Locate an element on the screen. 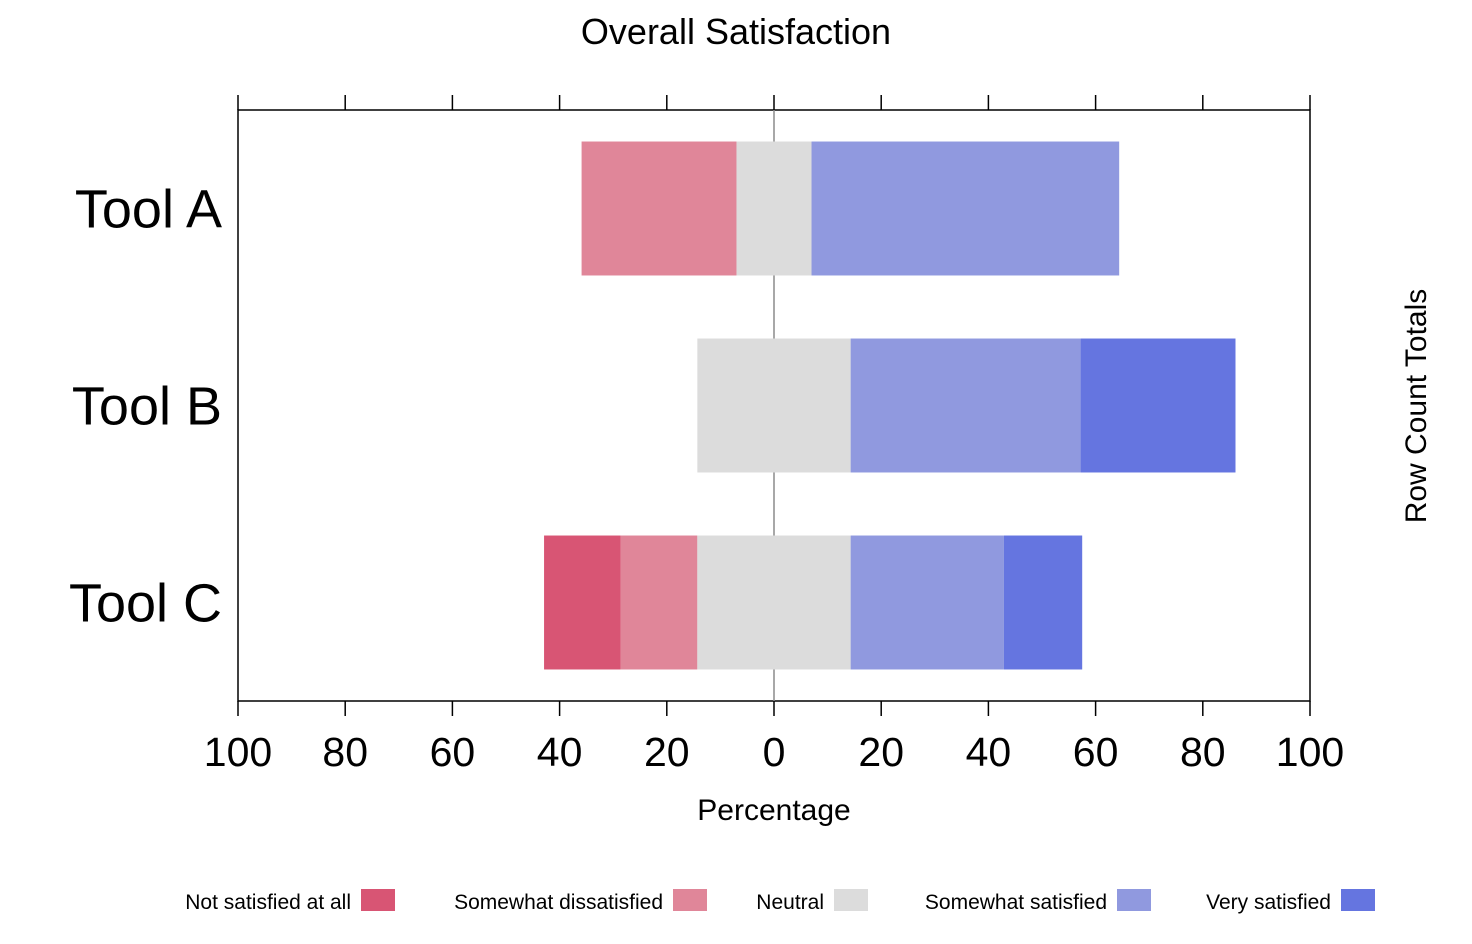 This screenshot has height=944, width=1472. x-tick-label: 0 is located at coordinates (774, 752).